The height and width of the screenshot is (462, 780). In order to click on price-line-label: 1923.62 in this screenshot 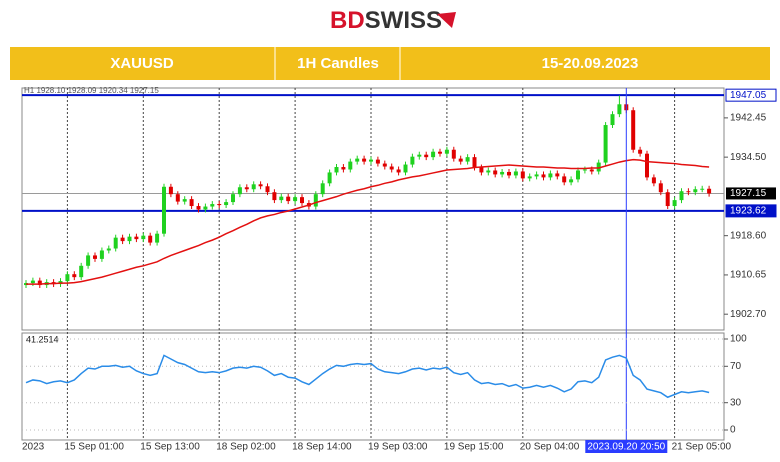, I will do `click(748, 211)`.